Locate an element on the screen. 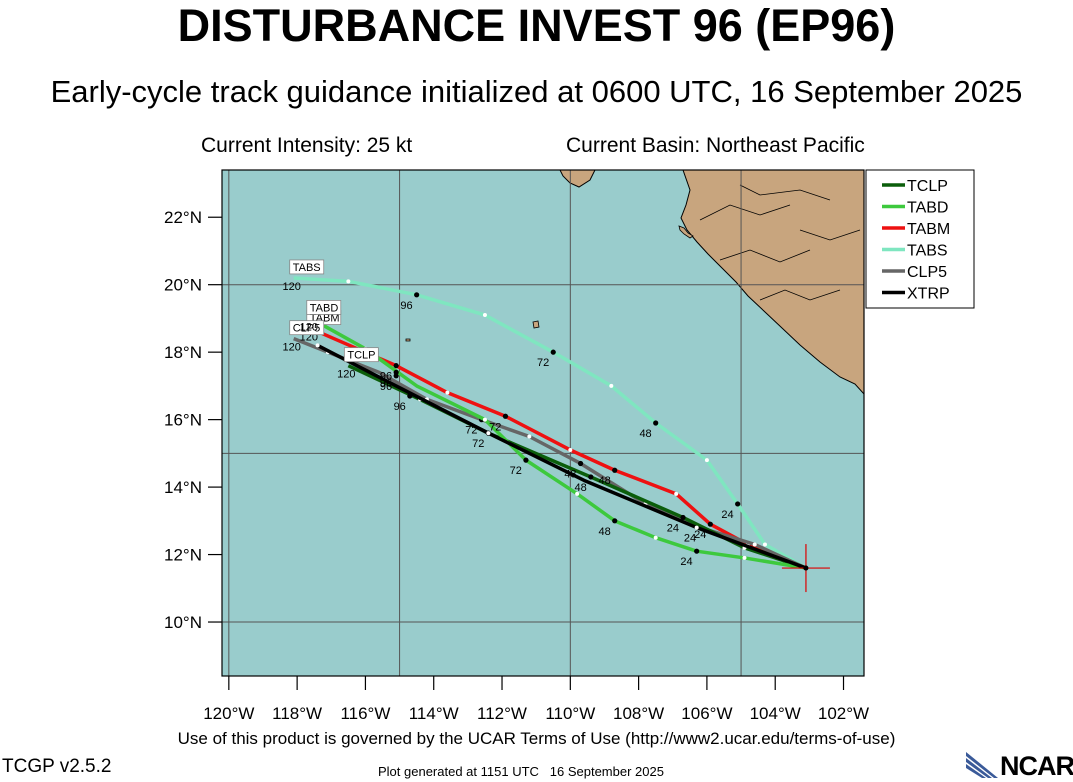 Image resolution: width=1073 pixels, height=782 pixels. legend-label-tabs: TABS is located at coordinates (927, 251).